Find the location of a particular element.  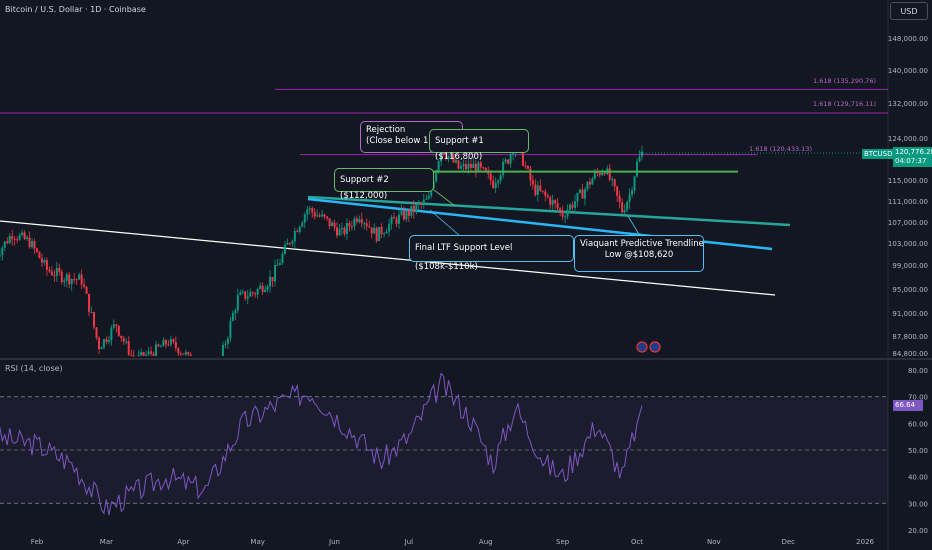

price-axis-label: 103,000.00 is located at coordinates (908, 244).